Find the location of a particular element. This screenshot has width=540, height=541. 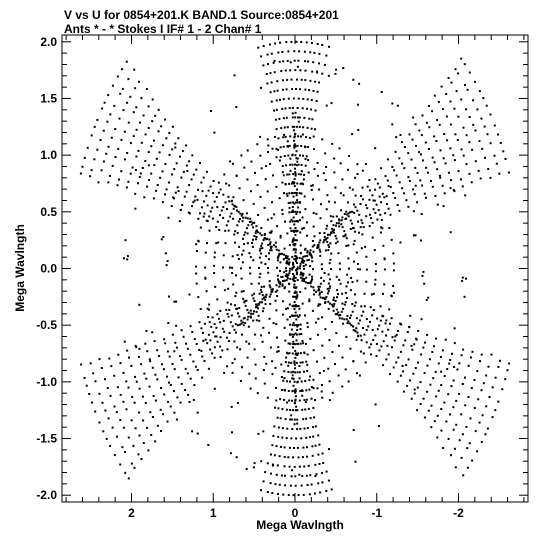

y-tick-label: 0.5 is located at coordinates (48, 212).